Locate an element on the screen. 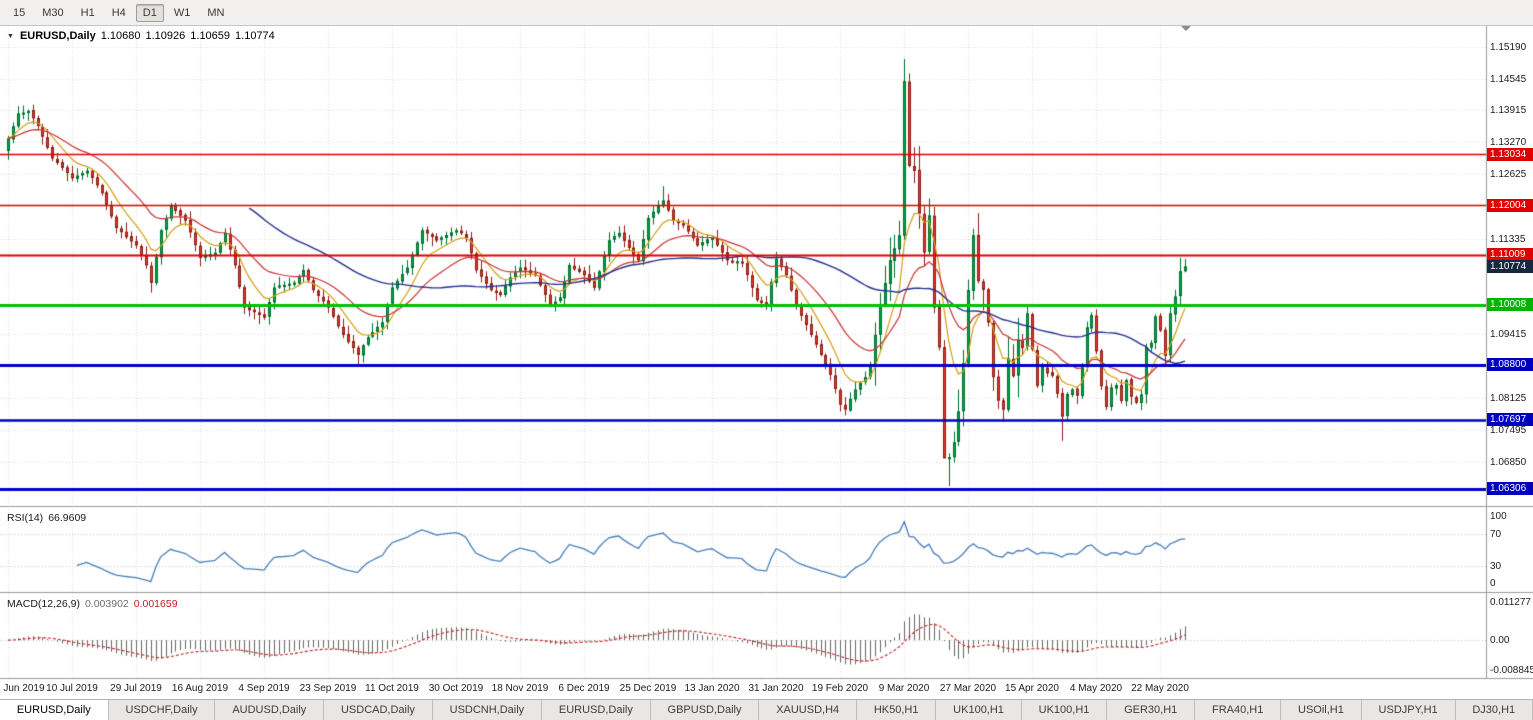  macd-value: 0.003902 is located at coordinates (106, 604).